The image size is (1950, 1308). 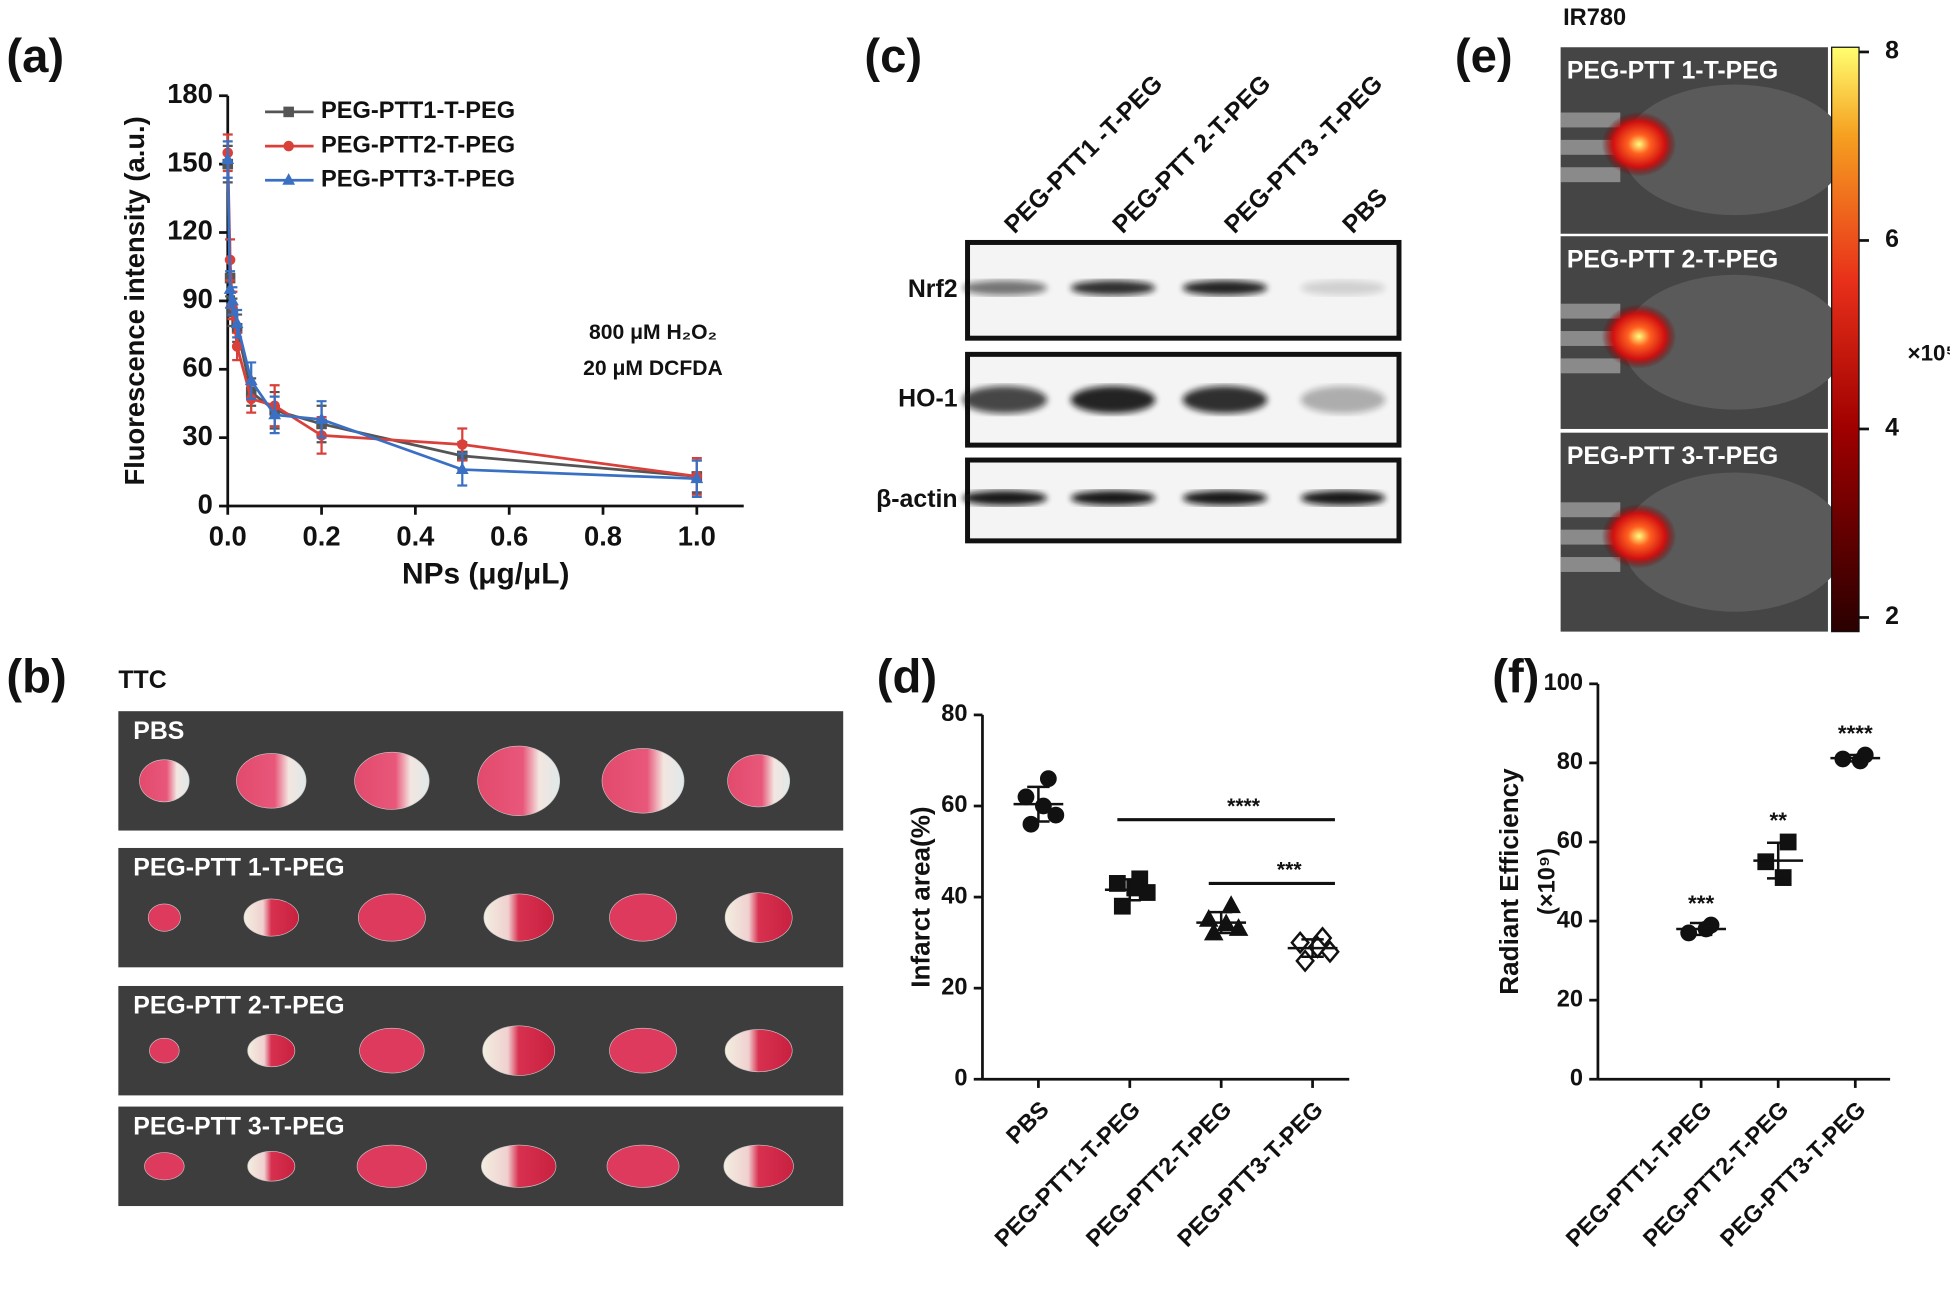 I want to click on annotation: 20 μM DCFDA, so click(x=653, y=368).